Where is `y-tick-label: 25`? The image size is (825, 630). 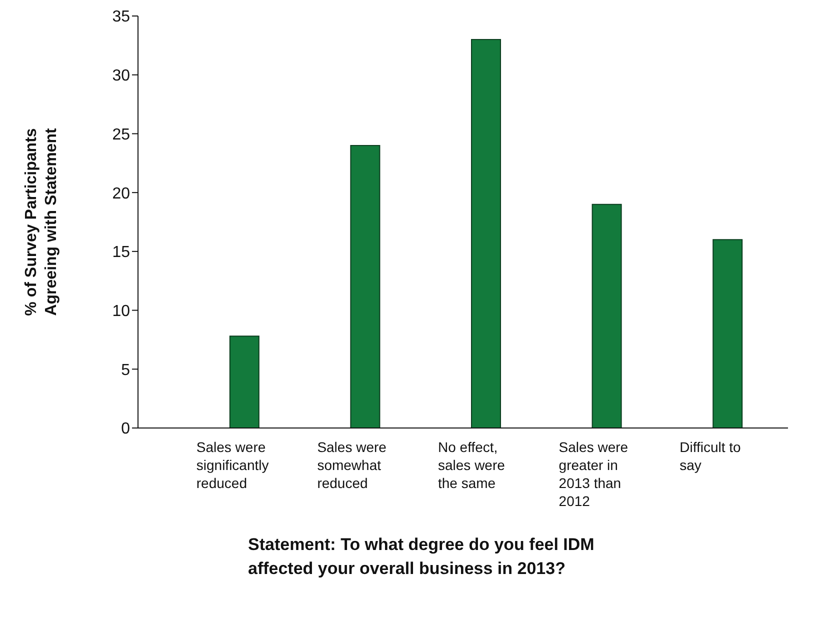 y-tick-label: 25 is located at coordinates (121, 135).